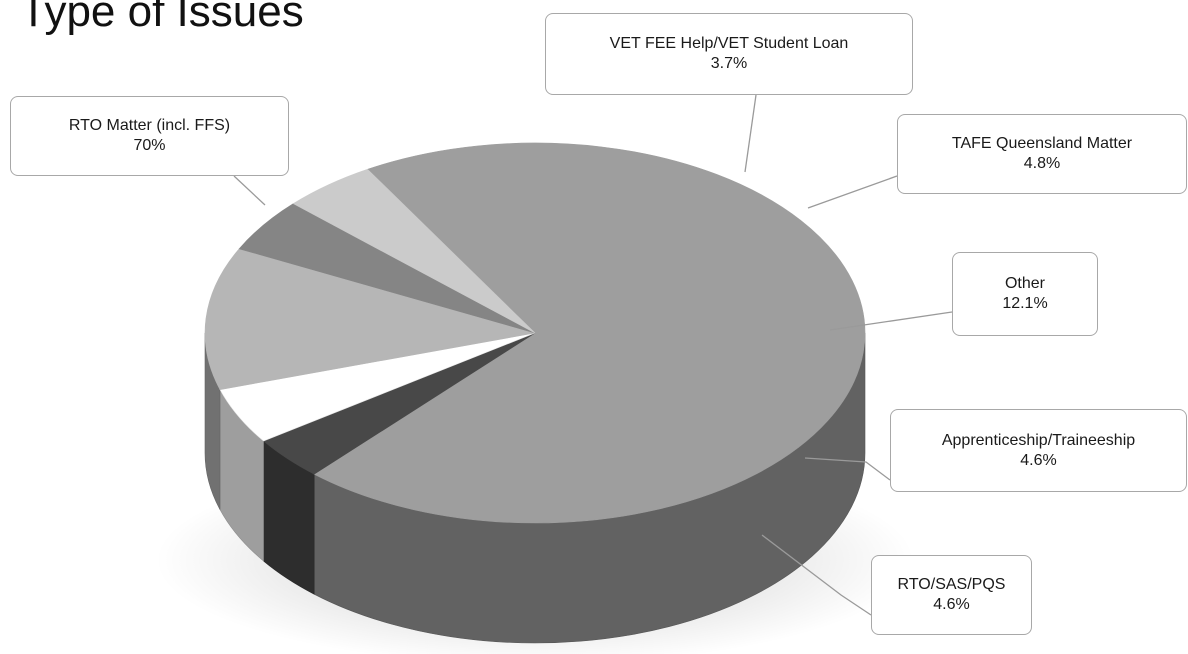  What do you see at coordinates (1038, 450) in the screenshot?
I see `callout-apprenticeship: Apprenticeship/Traineeship 4.6%` at bounding box center [1038, 450].